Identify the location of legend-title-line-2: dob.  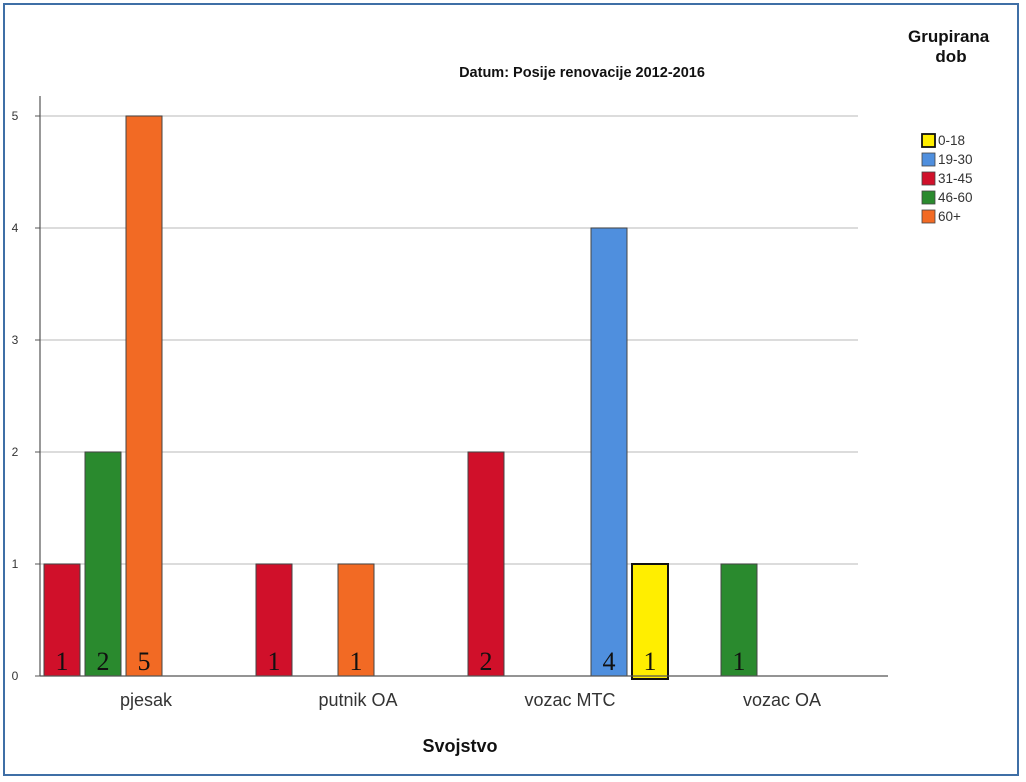
(950, 56).